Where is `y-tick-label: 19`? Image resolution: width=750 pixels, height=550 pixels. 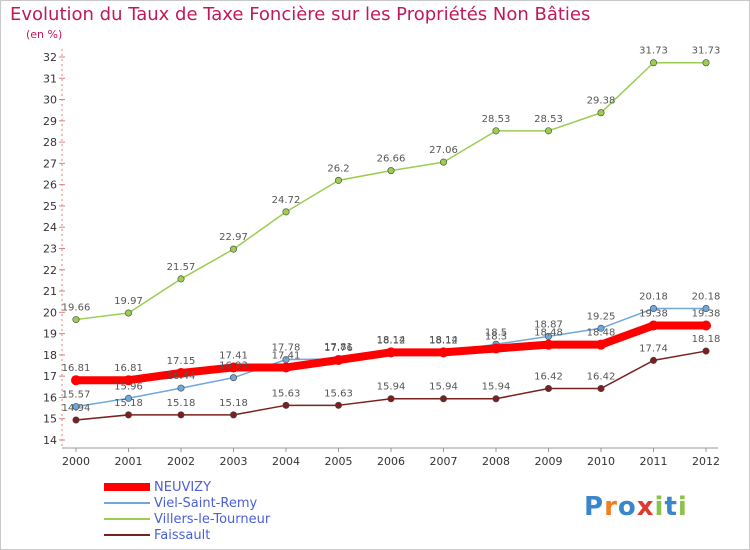
y-tick-label: 19 is located at coordinates (50, 334).